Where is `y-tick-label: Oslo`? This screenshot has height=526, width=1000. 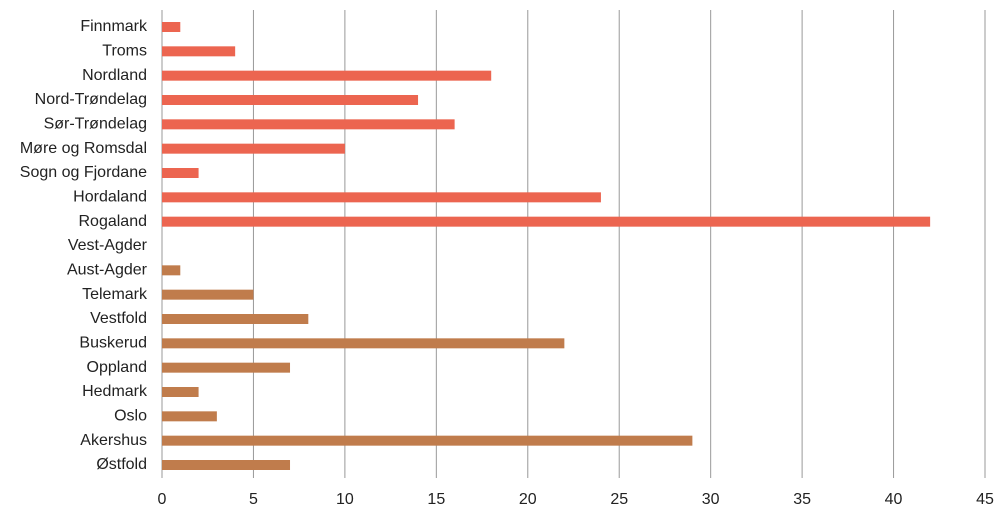 y-tick-label: Oslo is located at coordinates (130, 416).